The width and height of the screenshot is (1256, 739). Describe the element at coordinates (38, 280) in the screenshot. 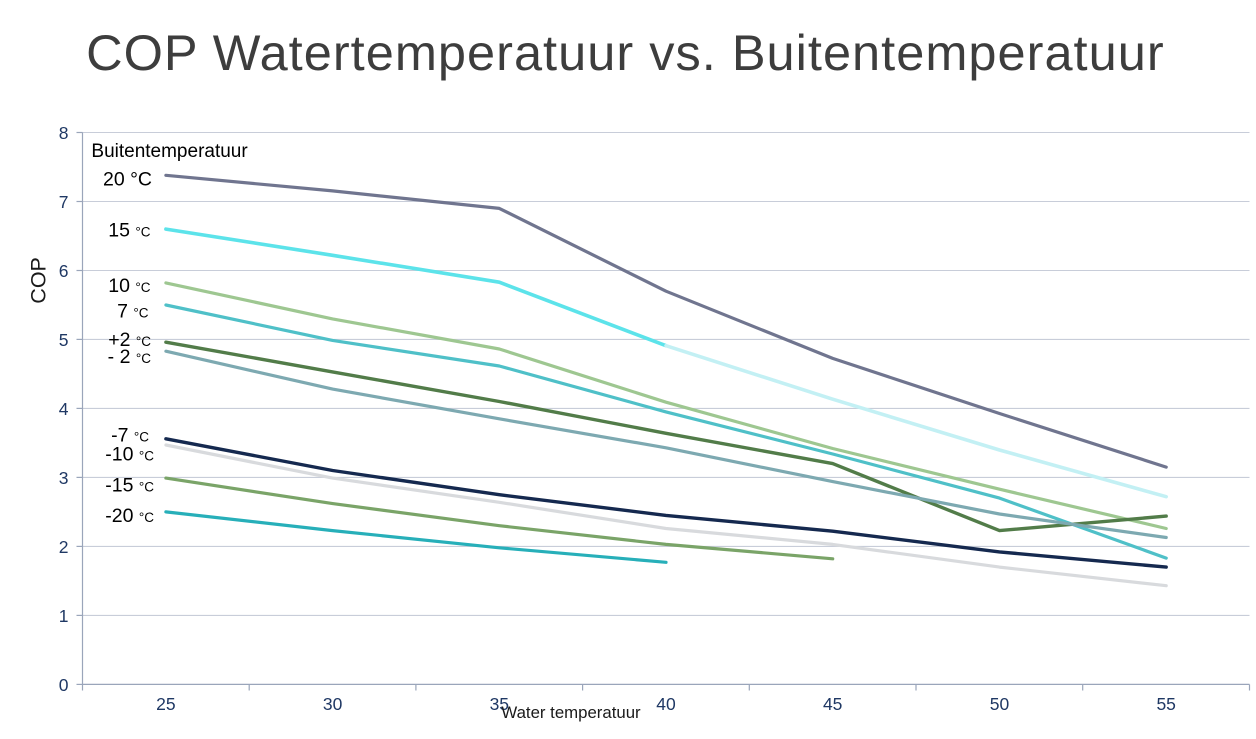

I see `svg-text: COP` at that location.